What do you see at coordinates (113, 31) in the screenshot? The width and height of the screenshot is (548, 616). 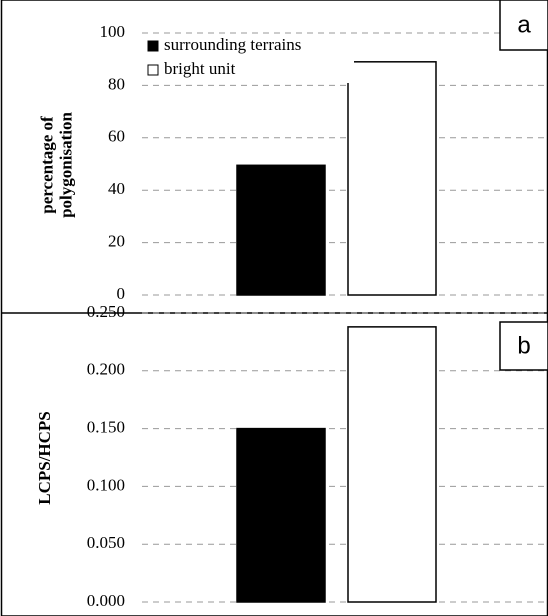 I see `y-tick-label: 100` at bounding box center [113, 31].